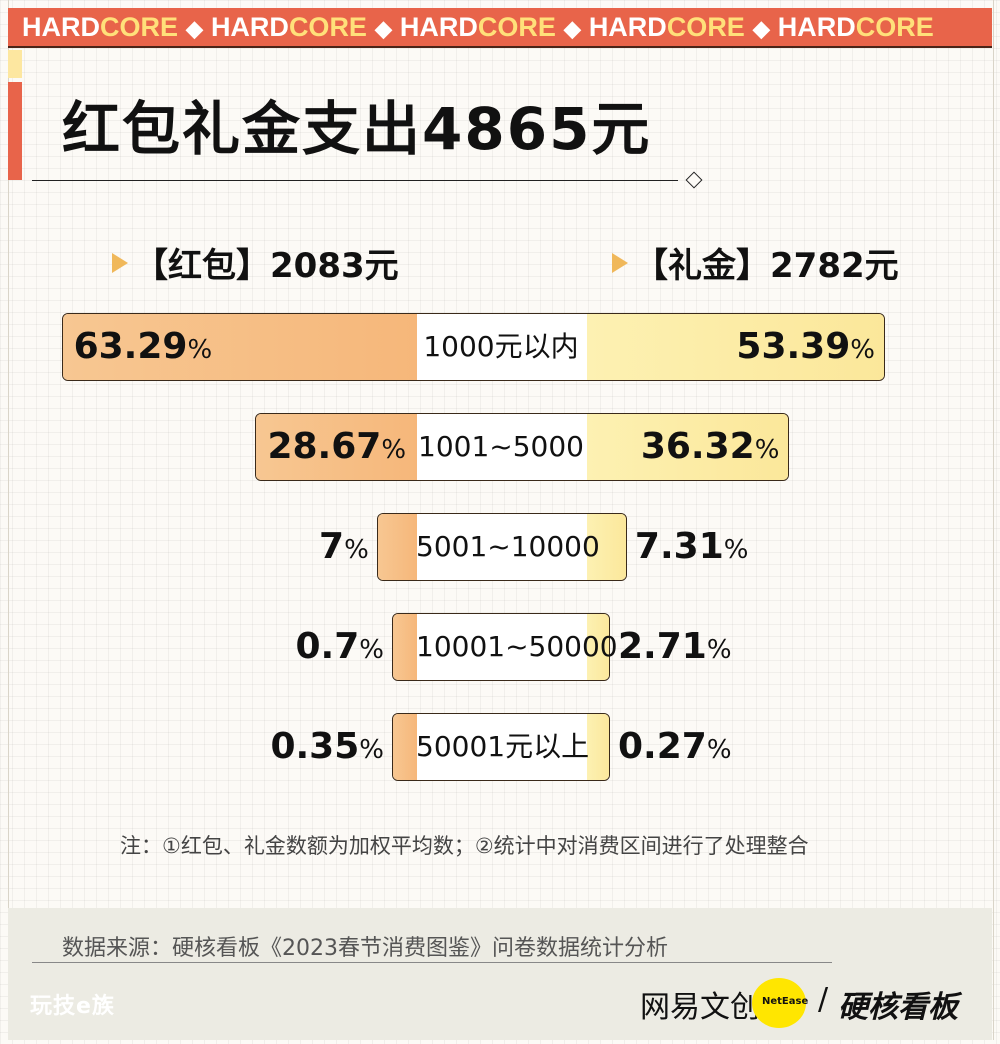 The width and height of the screenshot is (1000, 1044). What do you see at coordinates (500, 974) in the screenshot?
I see `footer-panel` at bounding box center [500, 974].